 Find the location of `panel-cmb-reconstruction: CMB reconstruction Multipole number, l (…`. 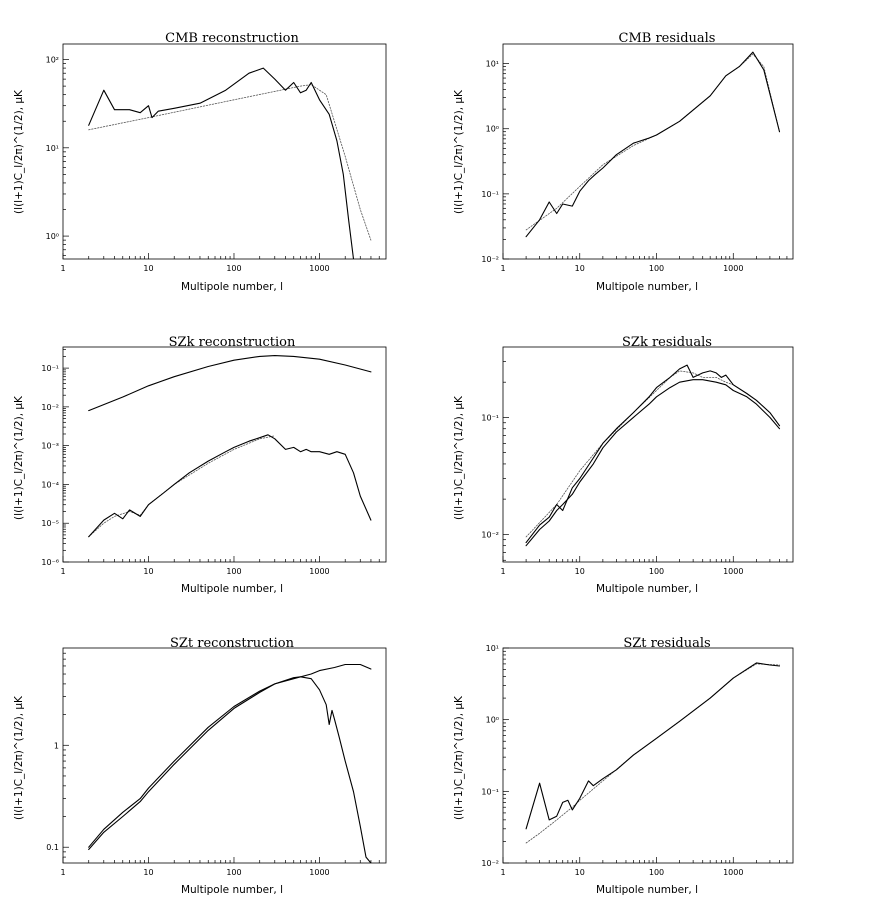

panel-cmb-reconstruction: CMB reconstruction Multipole number, l (… is located at coordinates (200, 162).